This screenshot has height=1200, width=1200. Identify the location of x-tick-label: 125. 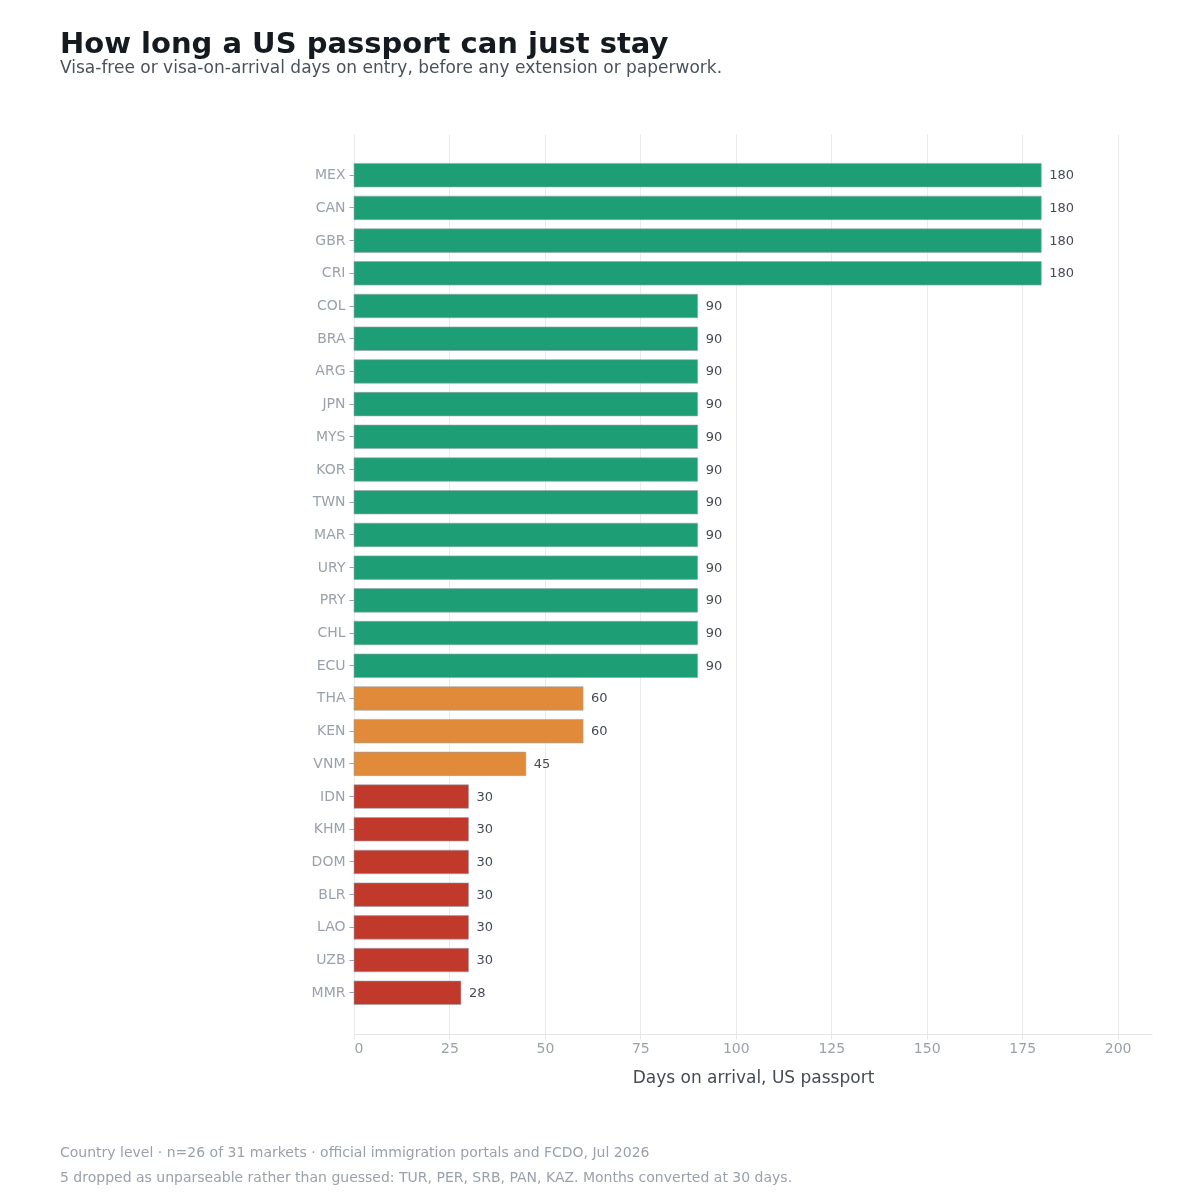
(832, 1047).